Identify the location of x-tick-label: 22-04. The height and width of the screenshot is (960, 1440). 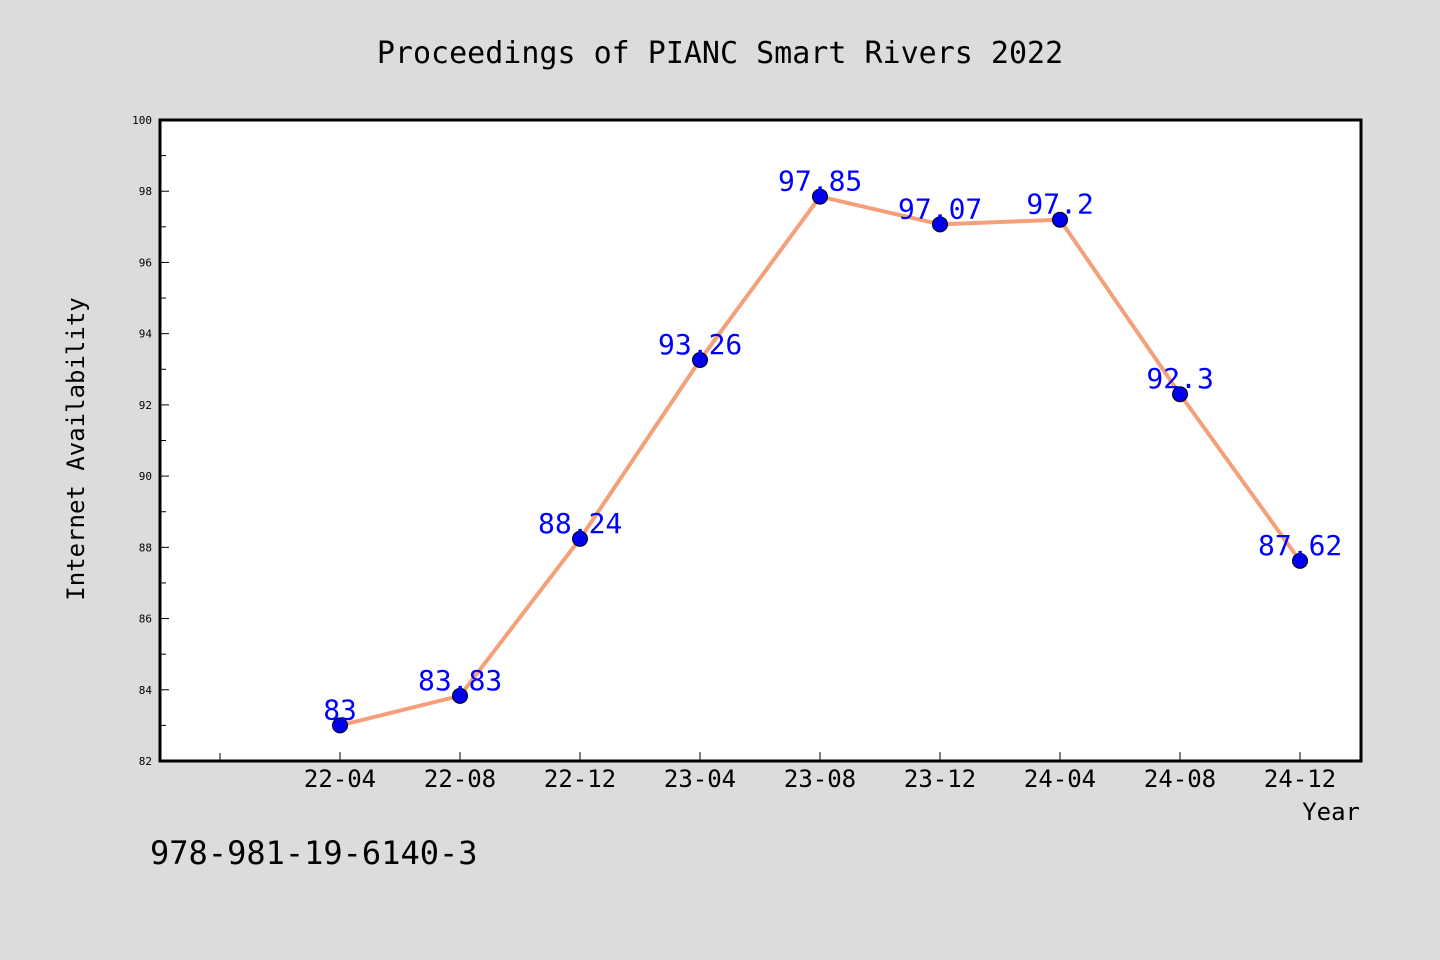
(340, 779).